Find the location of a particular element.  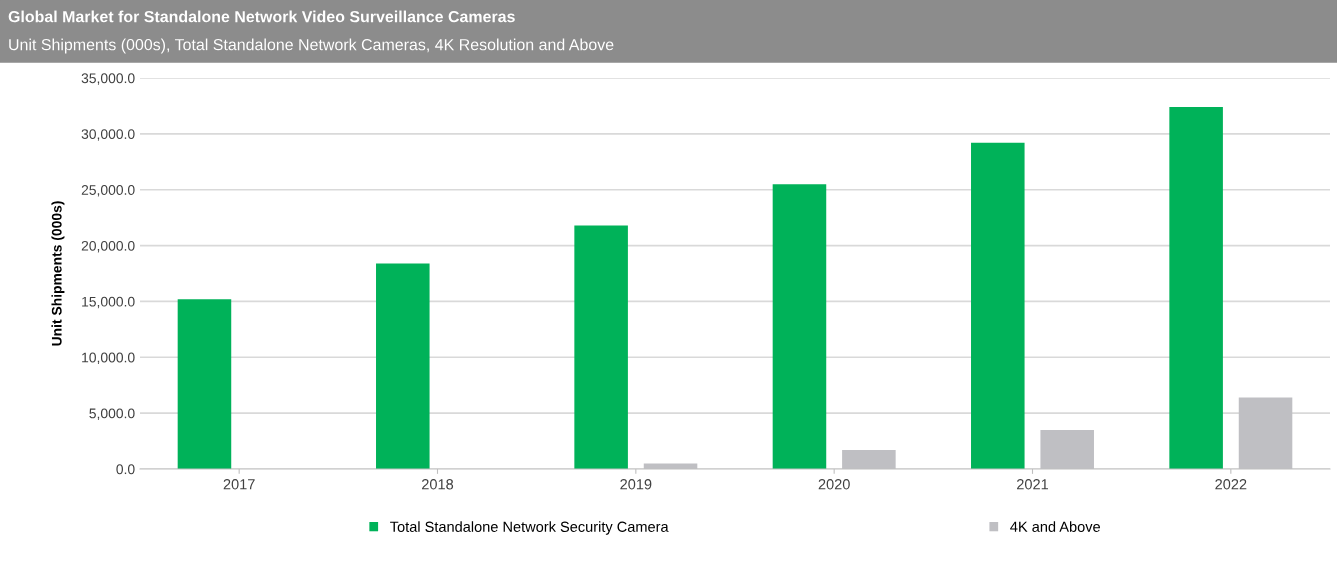

legend-label: Total Standalone Network Security Camera is located at coordinates (529, 528).